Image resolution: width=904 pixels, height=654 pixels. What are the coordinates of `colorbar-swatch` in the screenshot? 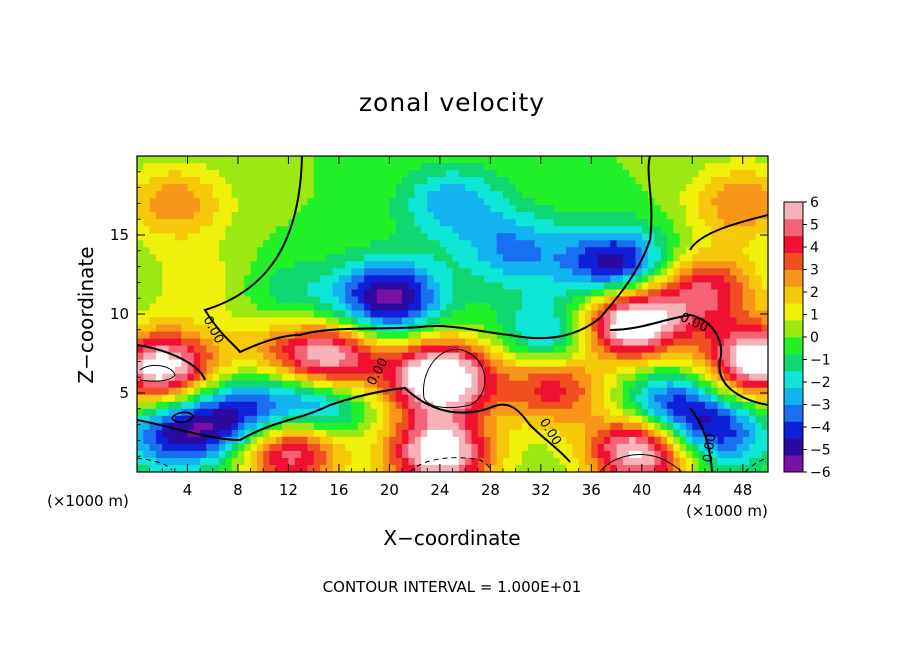 It's located at (793, 396).